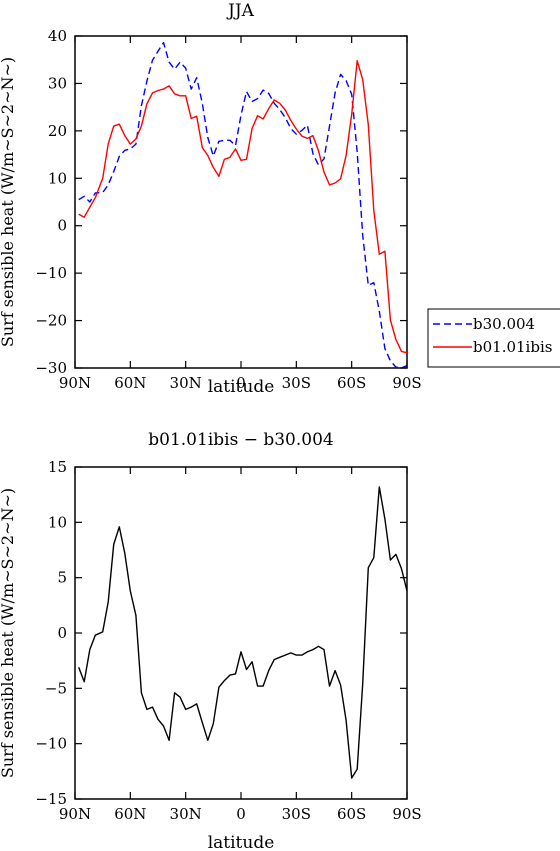  What do you see at coordinates (75, 383) in the screenshot?
I see `top-x-tick-label: 90N` at bounding box center [75, 383].